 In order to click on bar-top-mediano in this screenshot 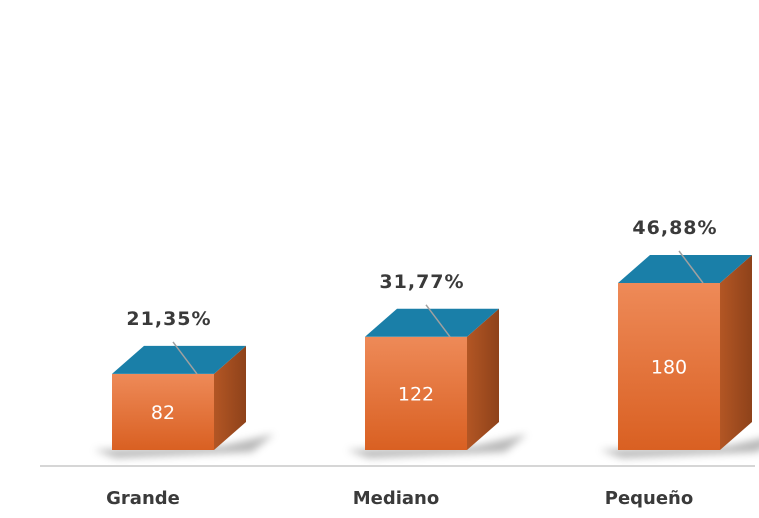, I will do `click(432, 322)`.